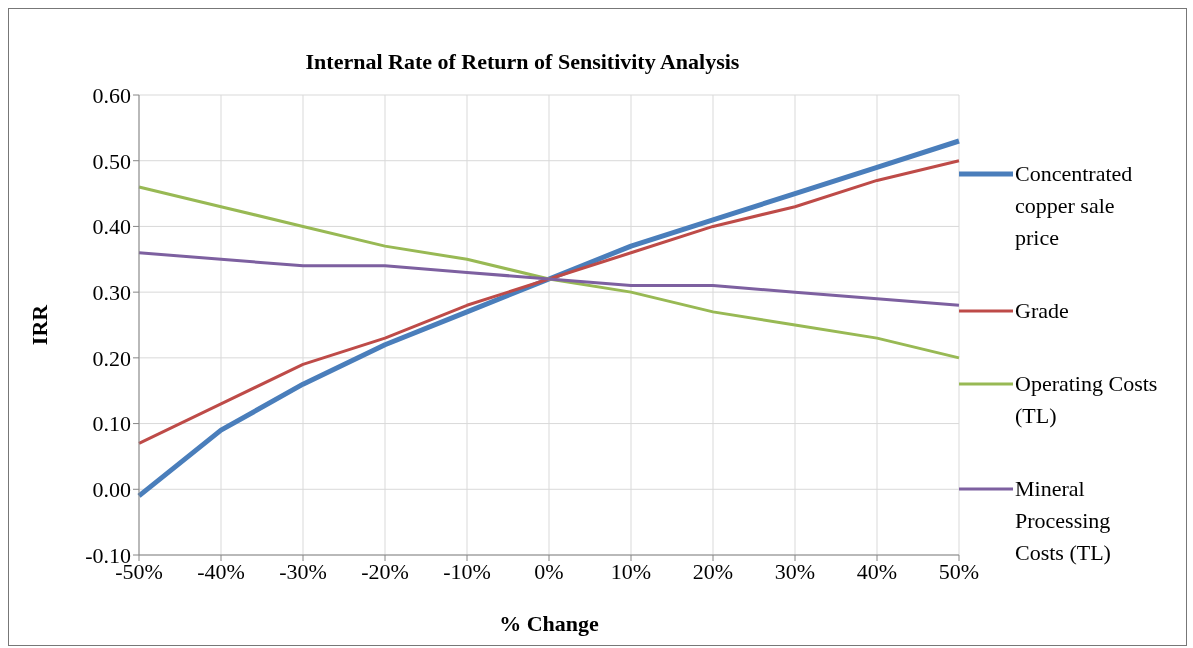 The image size is (1193, 648). What do you see at coordinates (549, 279) in the screenshot?
I see `line-series` at bounding box center [549, 279].